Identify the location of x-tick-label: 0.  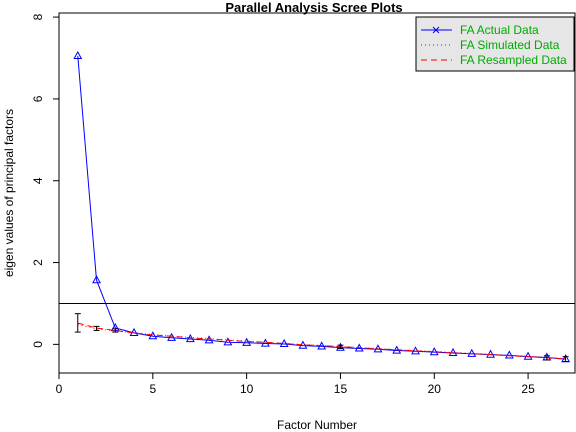
(59, 389).